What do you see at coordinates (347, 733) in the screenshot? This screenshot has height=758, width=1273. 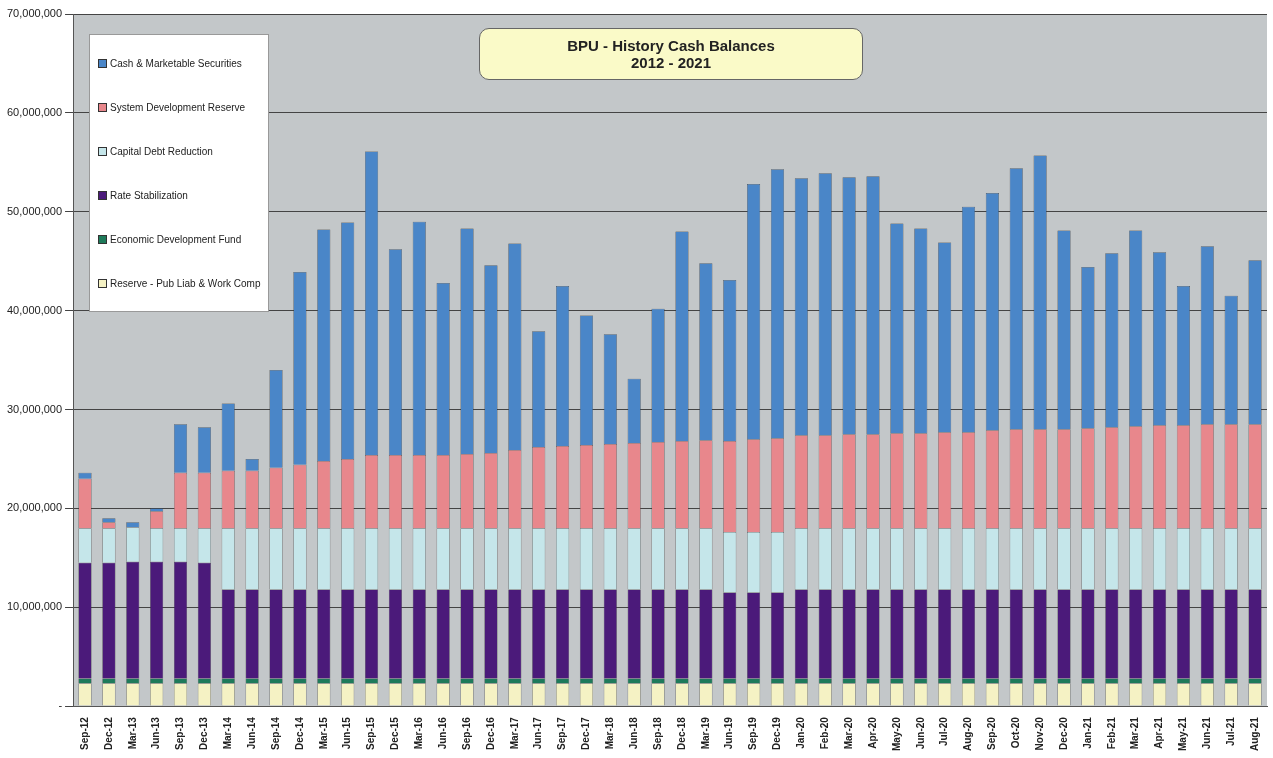 I see `x-tick-label: Jun-15` at bounding box center [347, 733].